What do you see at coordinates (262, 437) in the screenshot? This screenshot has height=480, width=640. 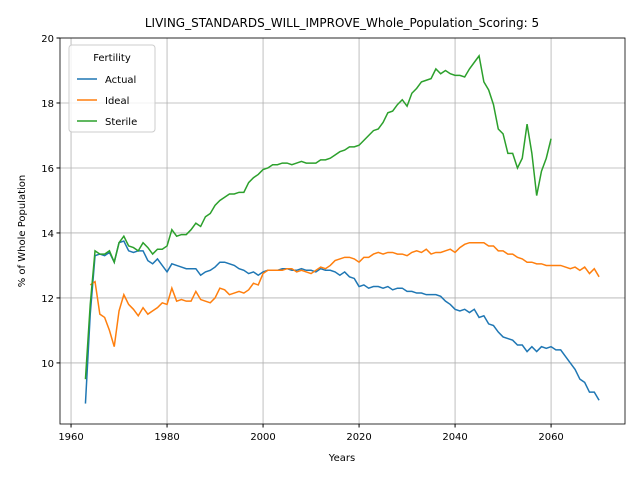 I see `x-tick-label: 2000` at bounding box center [262, 437].